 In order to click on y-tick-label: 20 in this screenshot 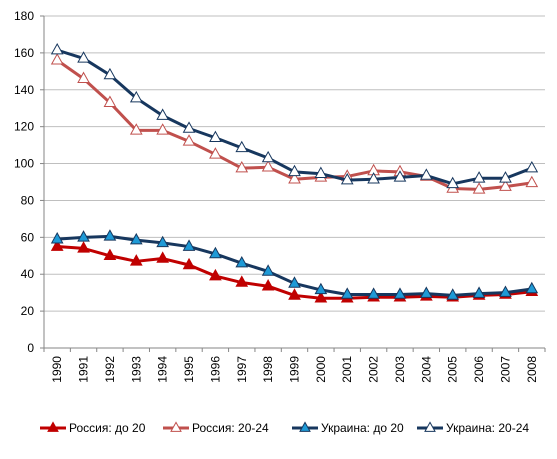, I will do `click(28, 311)`.